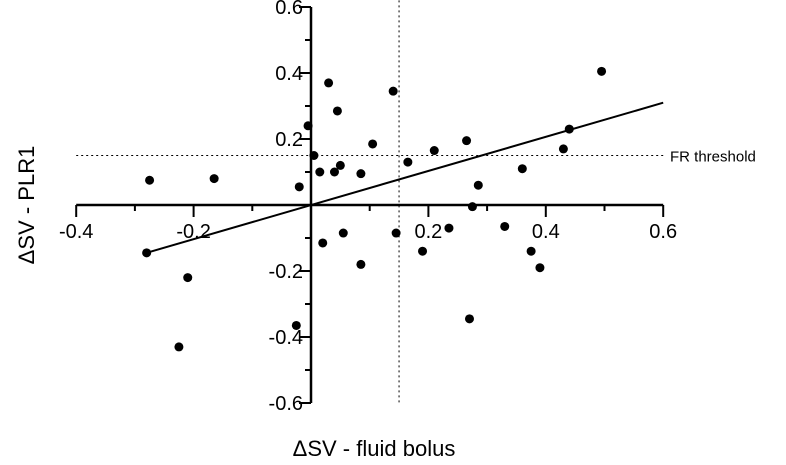 The width and height of the screenshot is (786, 465). I want to click on x-tick-label: 0.6, so click(663, 232).